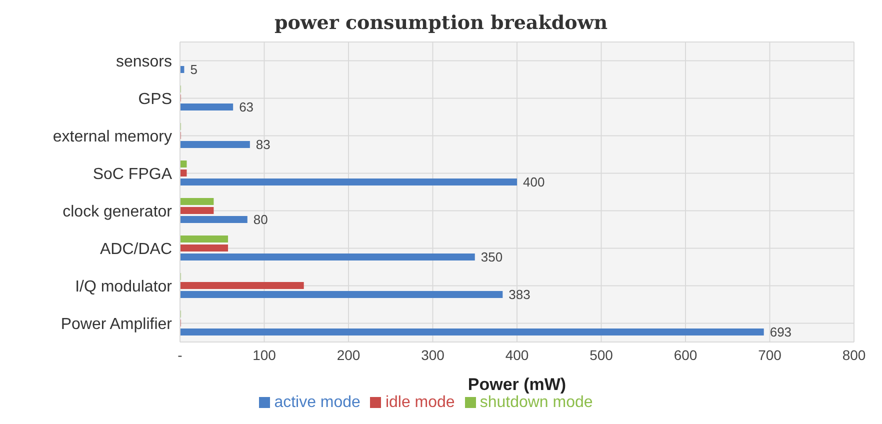 Image resolution: width=882 pixels, height=424 pixels. I want to click on chart-title: power consumption breakdown, so click(441, 23).